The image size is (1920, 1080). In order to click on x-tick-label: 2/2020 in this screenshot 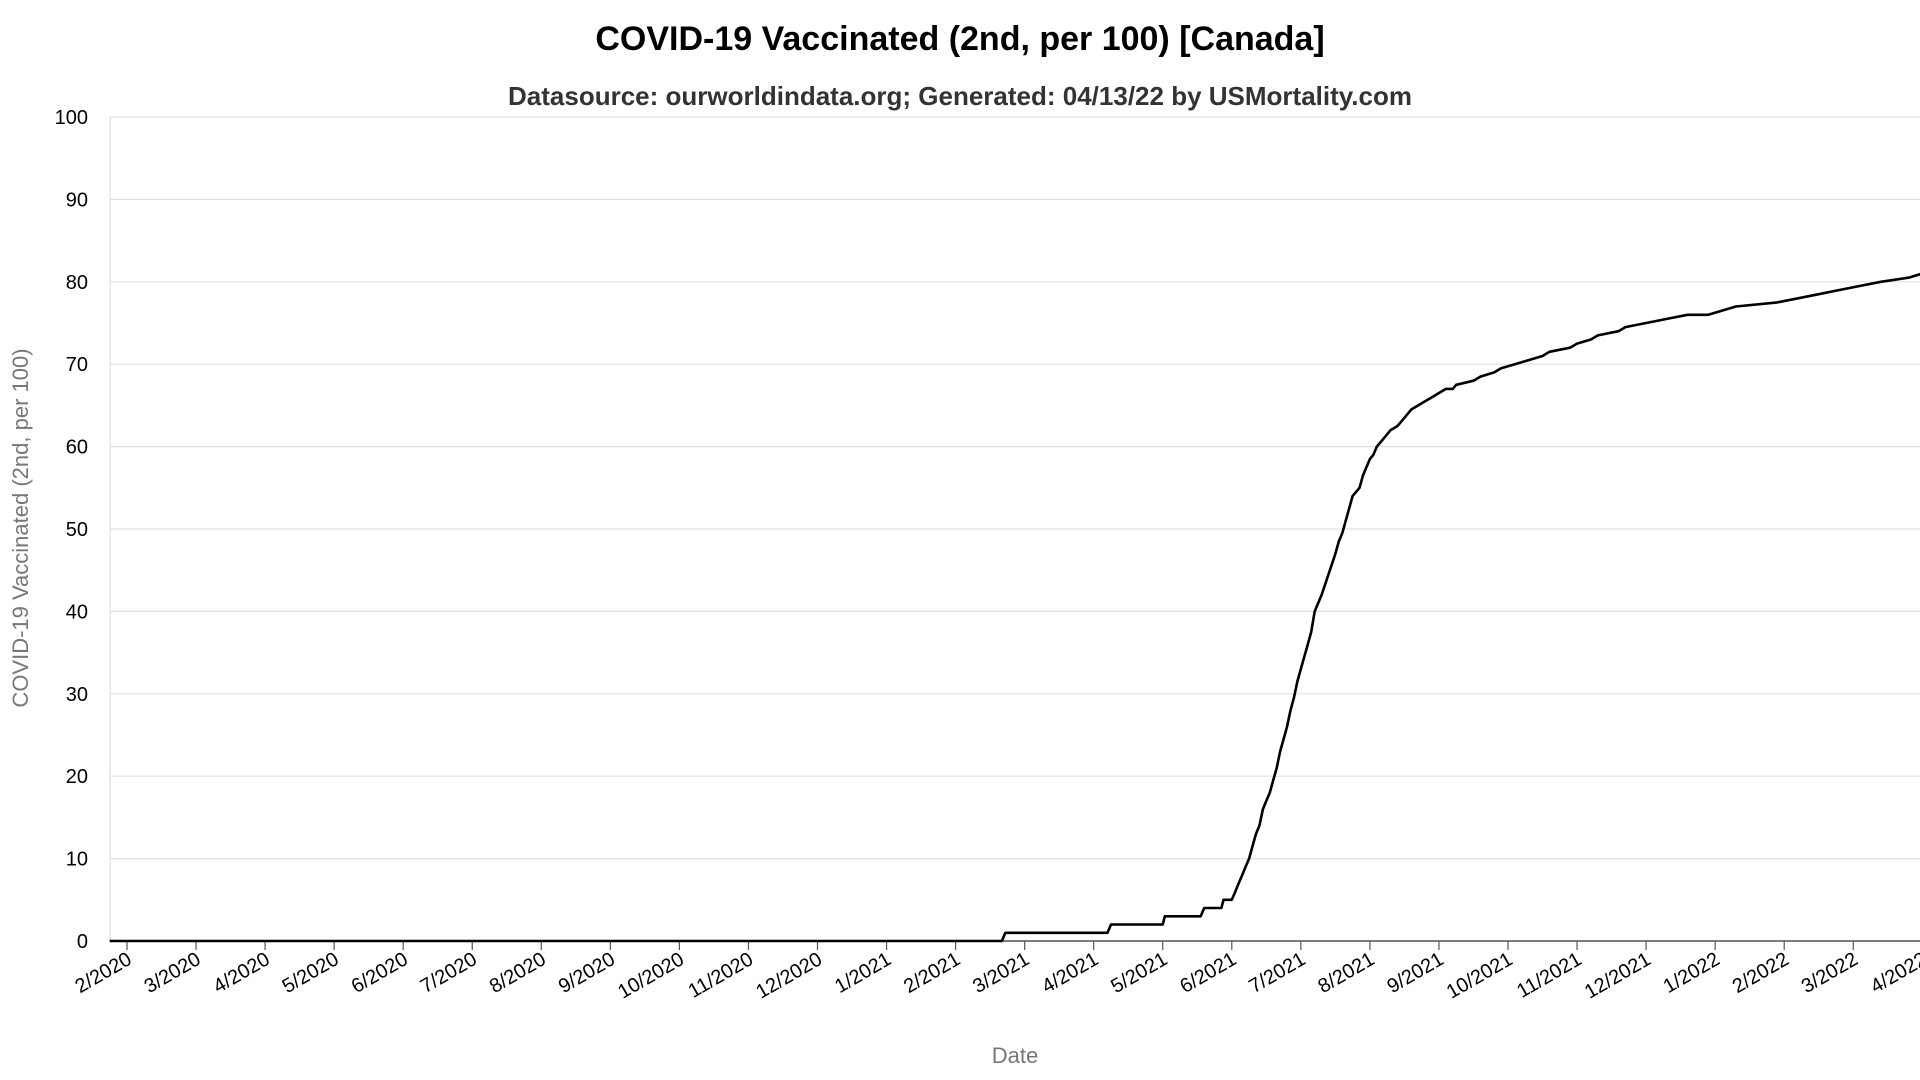, I will do `click(104, 973)`.